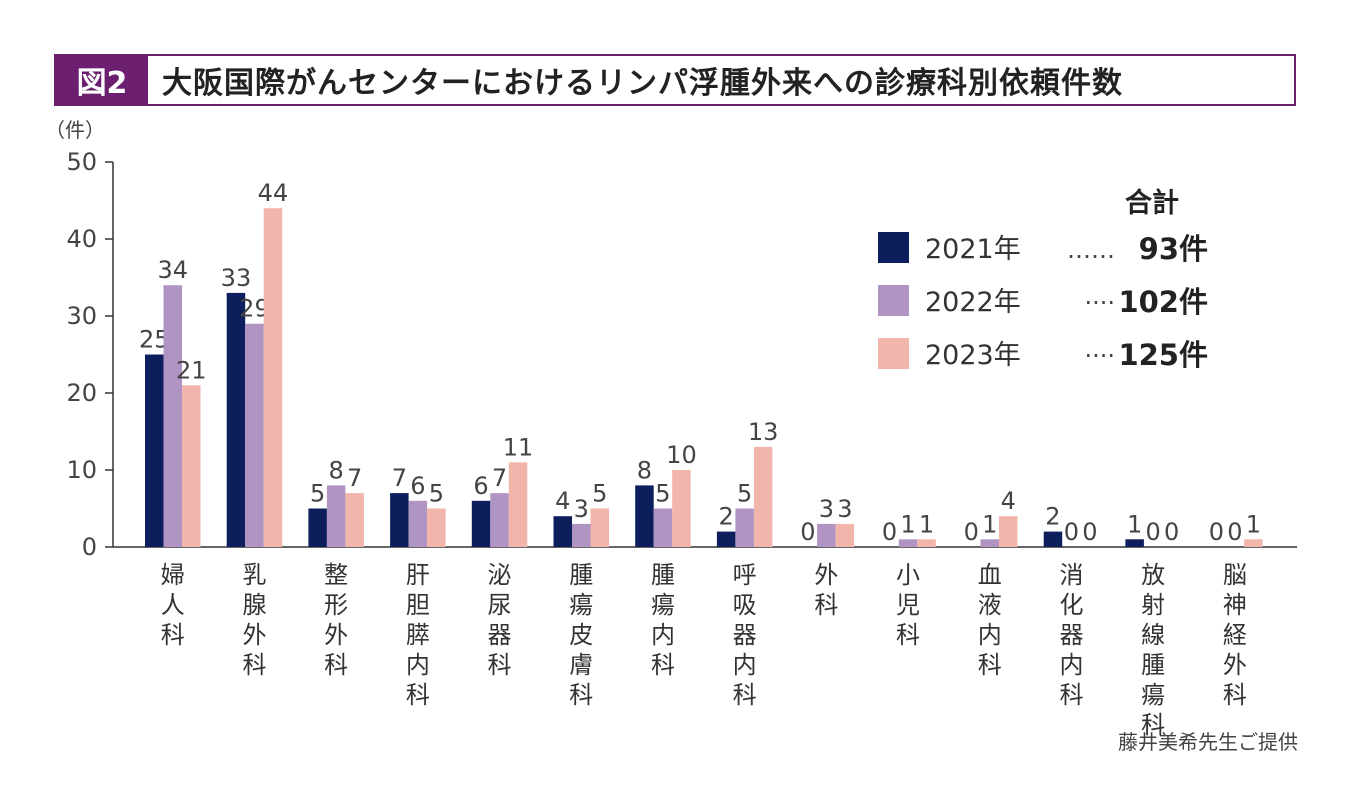 Image resolution: width=1350 pixels, height=804 pixels. What do you see at coordinates (1208, 742) in the screenshot?
I see `credit-text: 藤井美希先生ご提供` at bounding box center [1208, 742].